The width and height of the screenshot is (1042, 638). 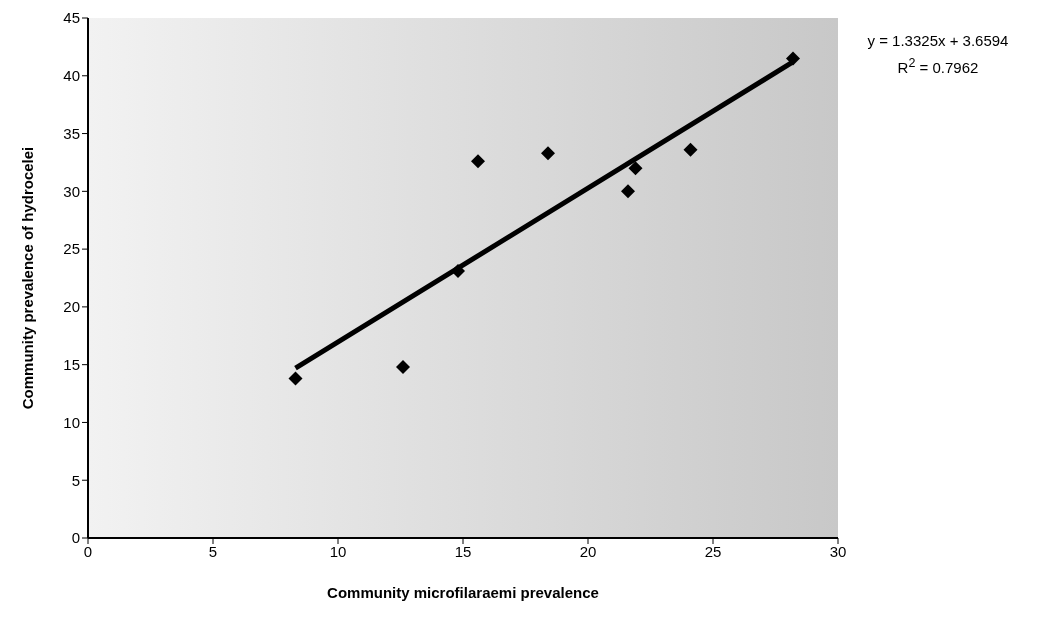 I want to click on text: y = 1.3325x + 3.6594, so click(x=938, y=41).